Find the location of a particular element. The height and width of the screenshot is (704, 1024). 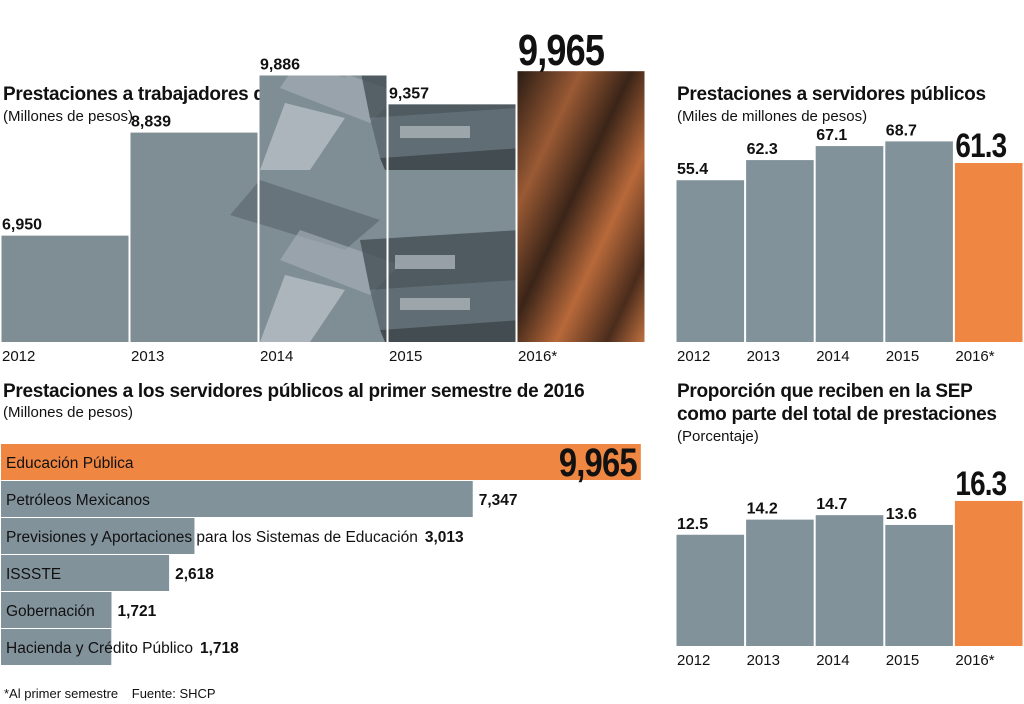

chart1-value-label-4: 9,965 is located at coordinates (561, 50).